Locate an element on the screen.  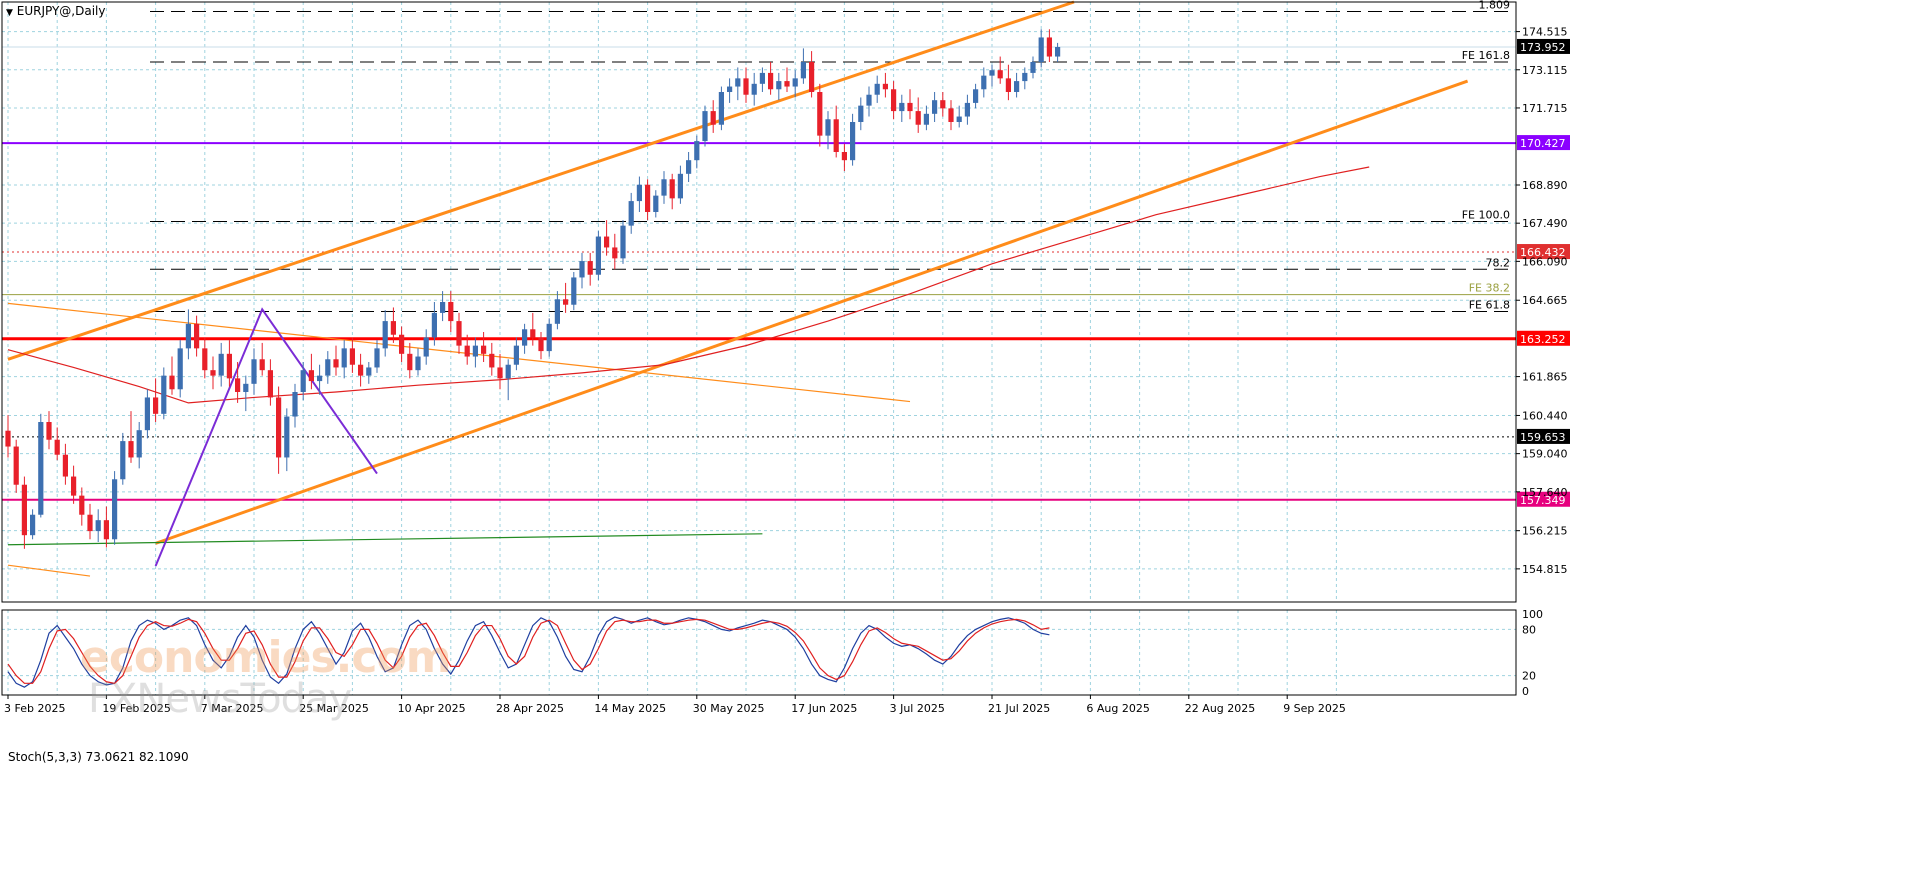
date-label: 3 Jul 2025 is located at coordinates (917, 708).